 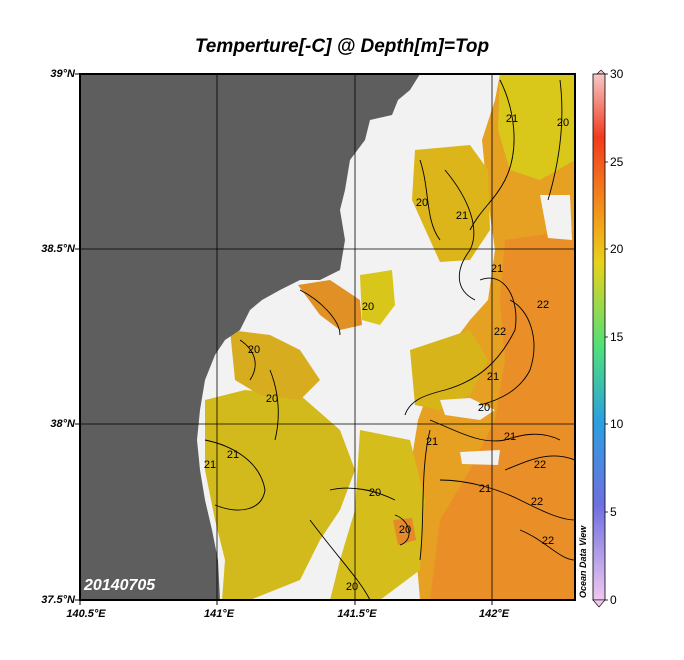 What do you see at coordinates (613, 600) in the screenshot?
I see `colorbar-label: 0` at bounding box center [613, 600].